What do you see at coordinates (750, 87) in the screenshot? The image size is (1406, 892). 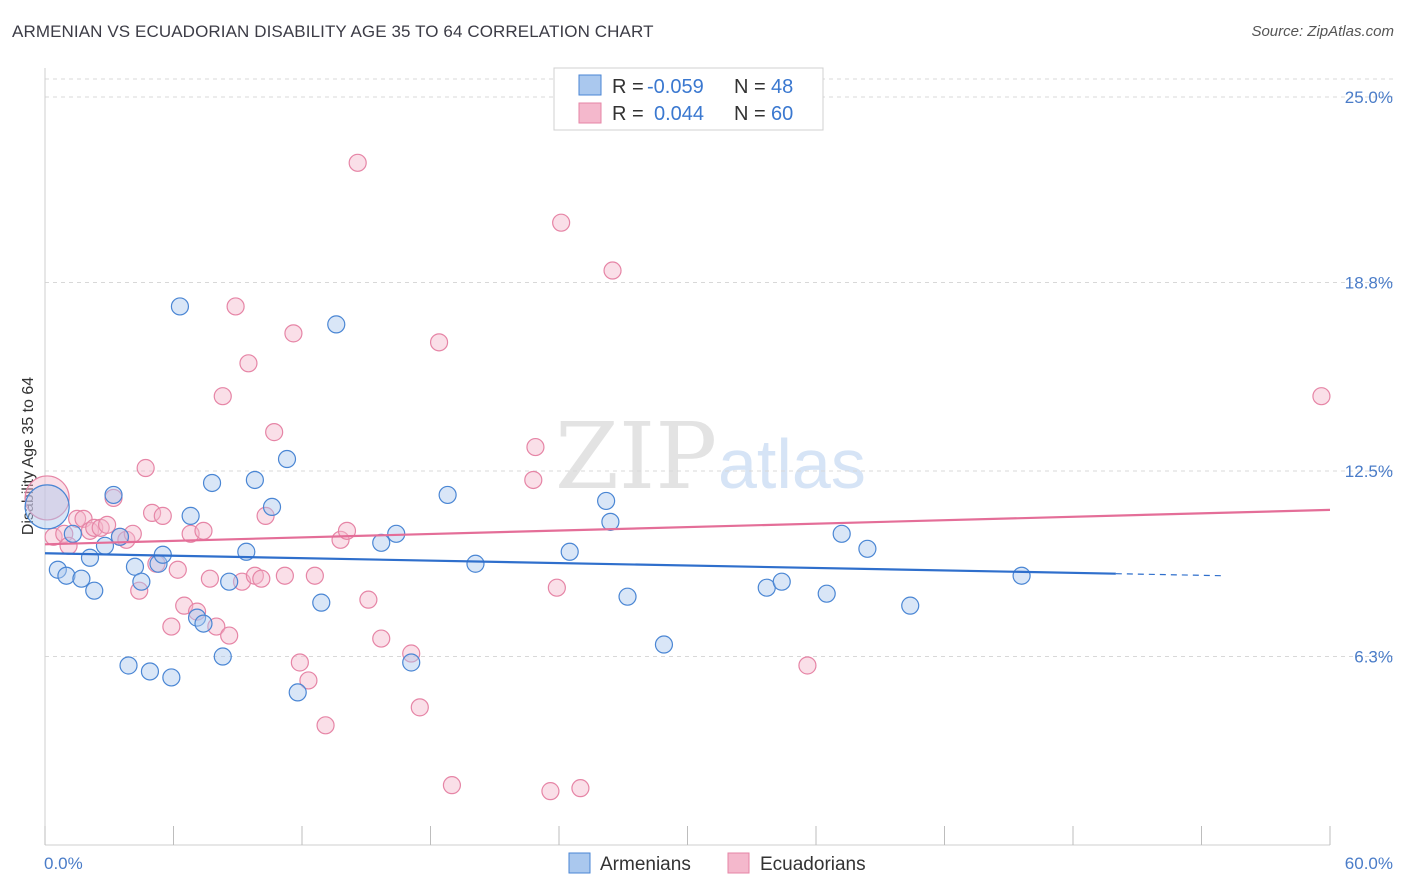 I see `legend-n-label-armenians: N =` at bounding box center [750, 87].